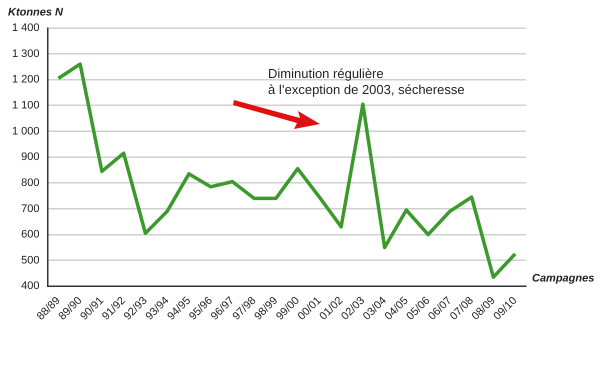 The width and height of the screenshot is (600, 376). What do you see at coordinates (36, 12) in the screenshot?
I see `y-axis-title: Ktonnes N` at bounding box center [36, 12].